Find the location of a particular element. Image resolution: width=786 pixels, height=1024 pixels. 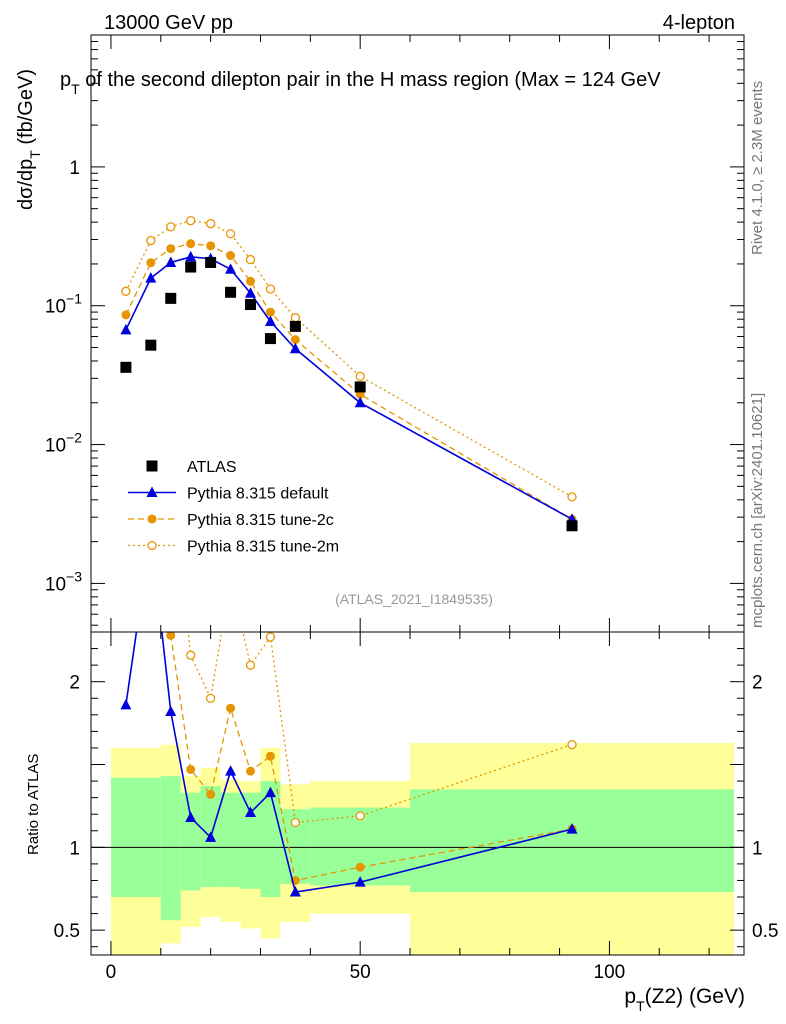

x-tick-label: 0 is located at coordinates (111, 972).